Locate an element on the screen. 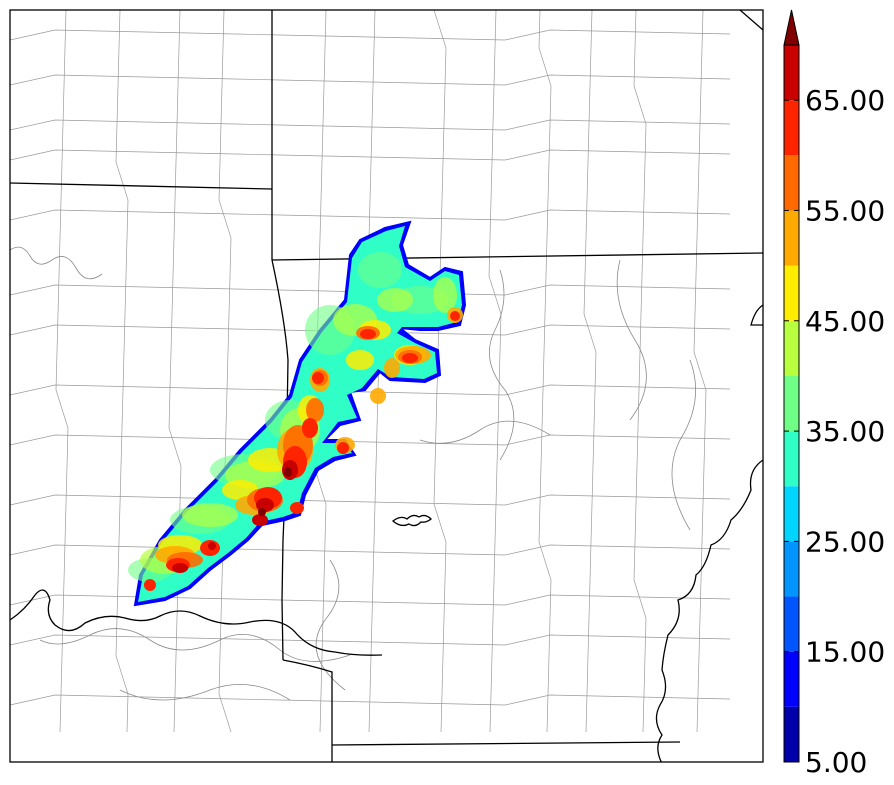 This screenshot has height=785, width=894. colorbar-tick-label: 5.00 is located at coordinates (836, 762).